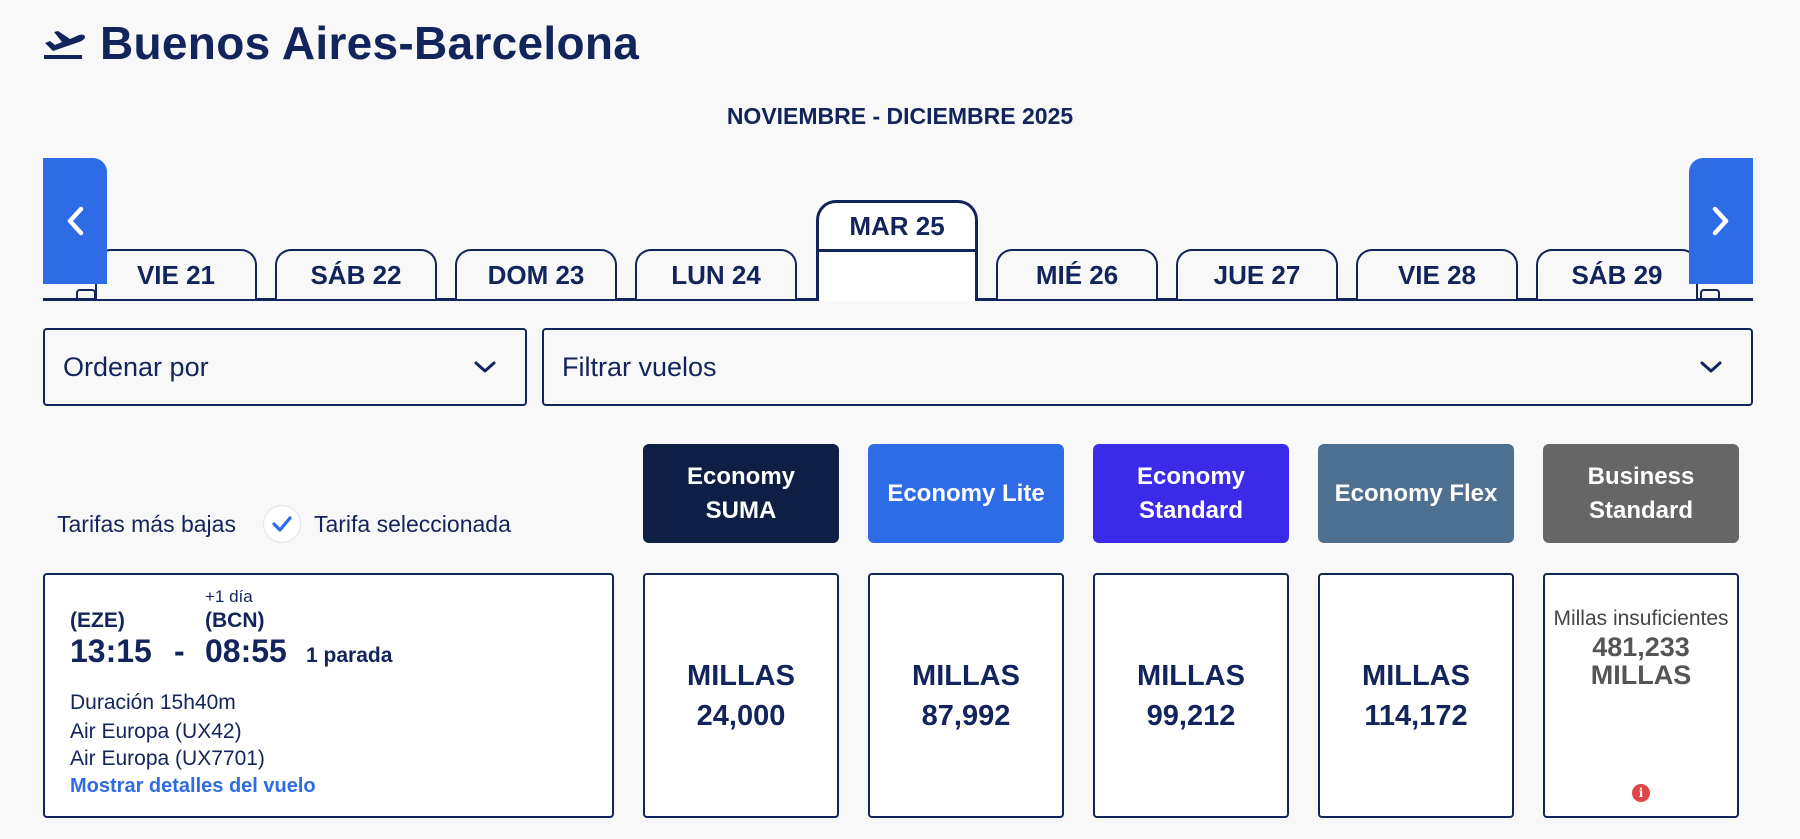 The image size is (1800, 839). Describe the element at coordinates (156, 731) in the screenshot. I see `flight-leg: Air Europa (UX42)` at that location.